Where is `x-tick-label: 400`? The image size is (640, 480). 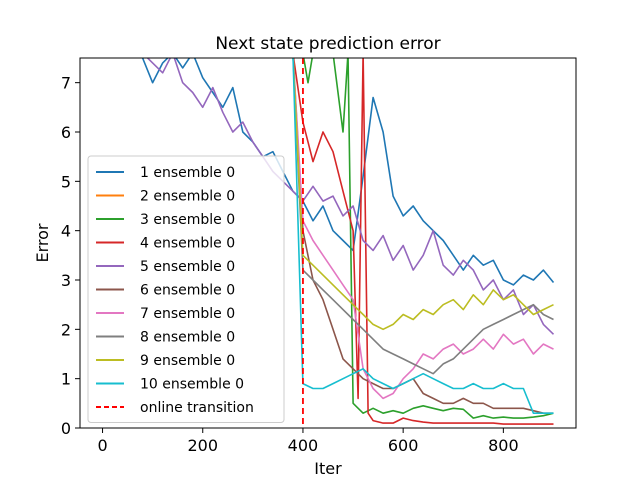
x-tick-label: 400 is located at coordinates (303, 445).